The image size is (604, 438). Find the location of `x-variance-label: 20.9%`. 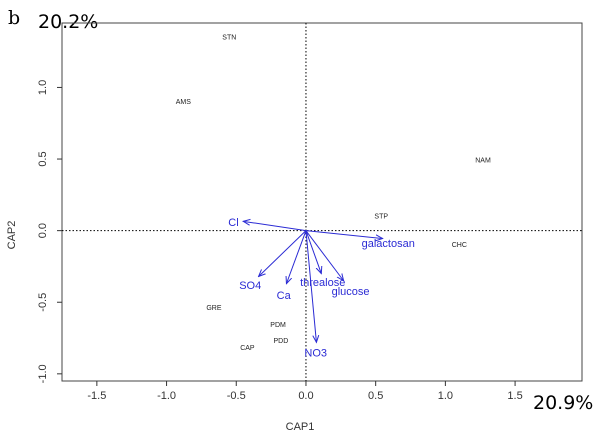

x-variance-label: 20.9% is located at coordinates (563, 403).